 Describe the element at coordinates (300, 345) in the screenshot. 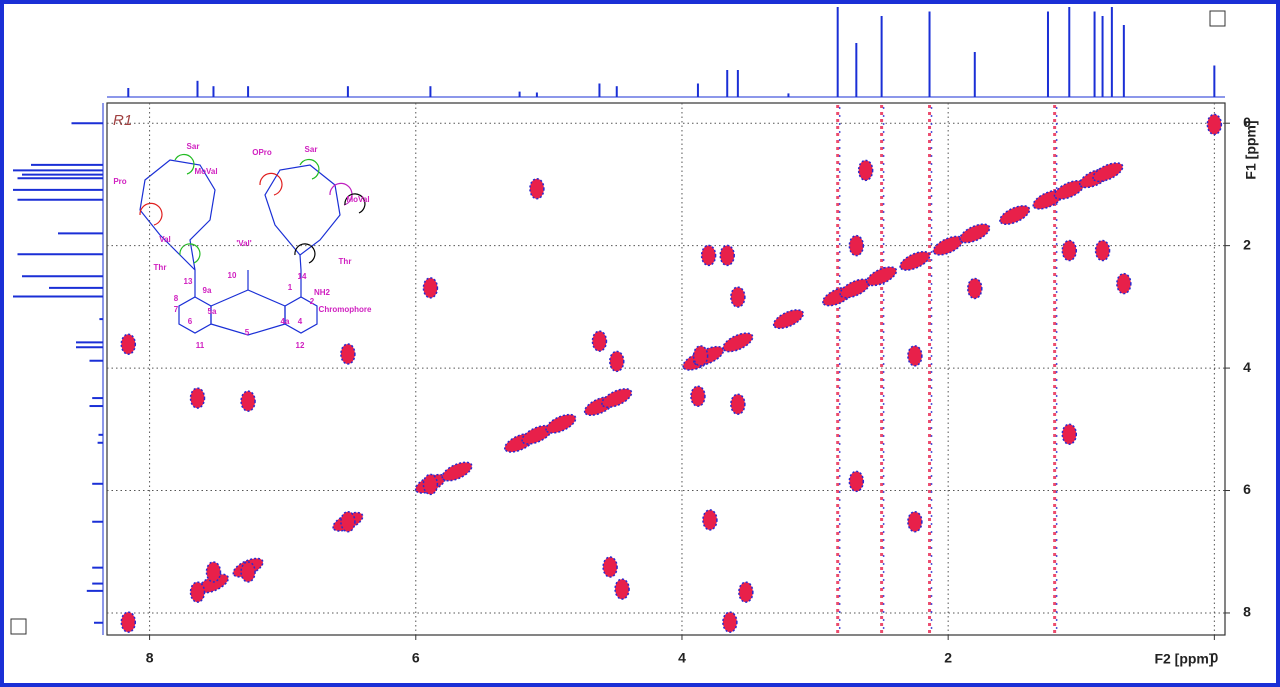

I see `structure-label: 12` at that location.